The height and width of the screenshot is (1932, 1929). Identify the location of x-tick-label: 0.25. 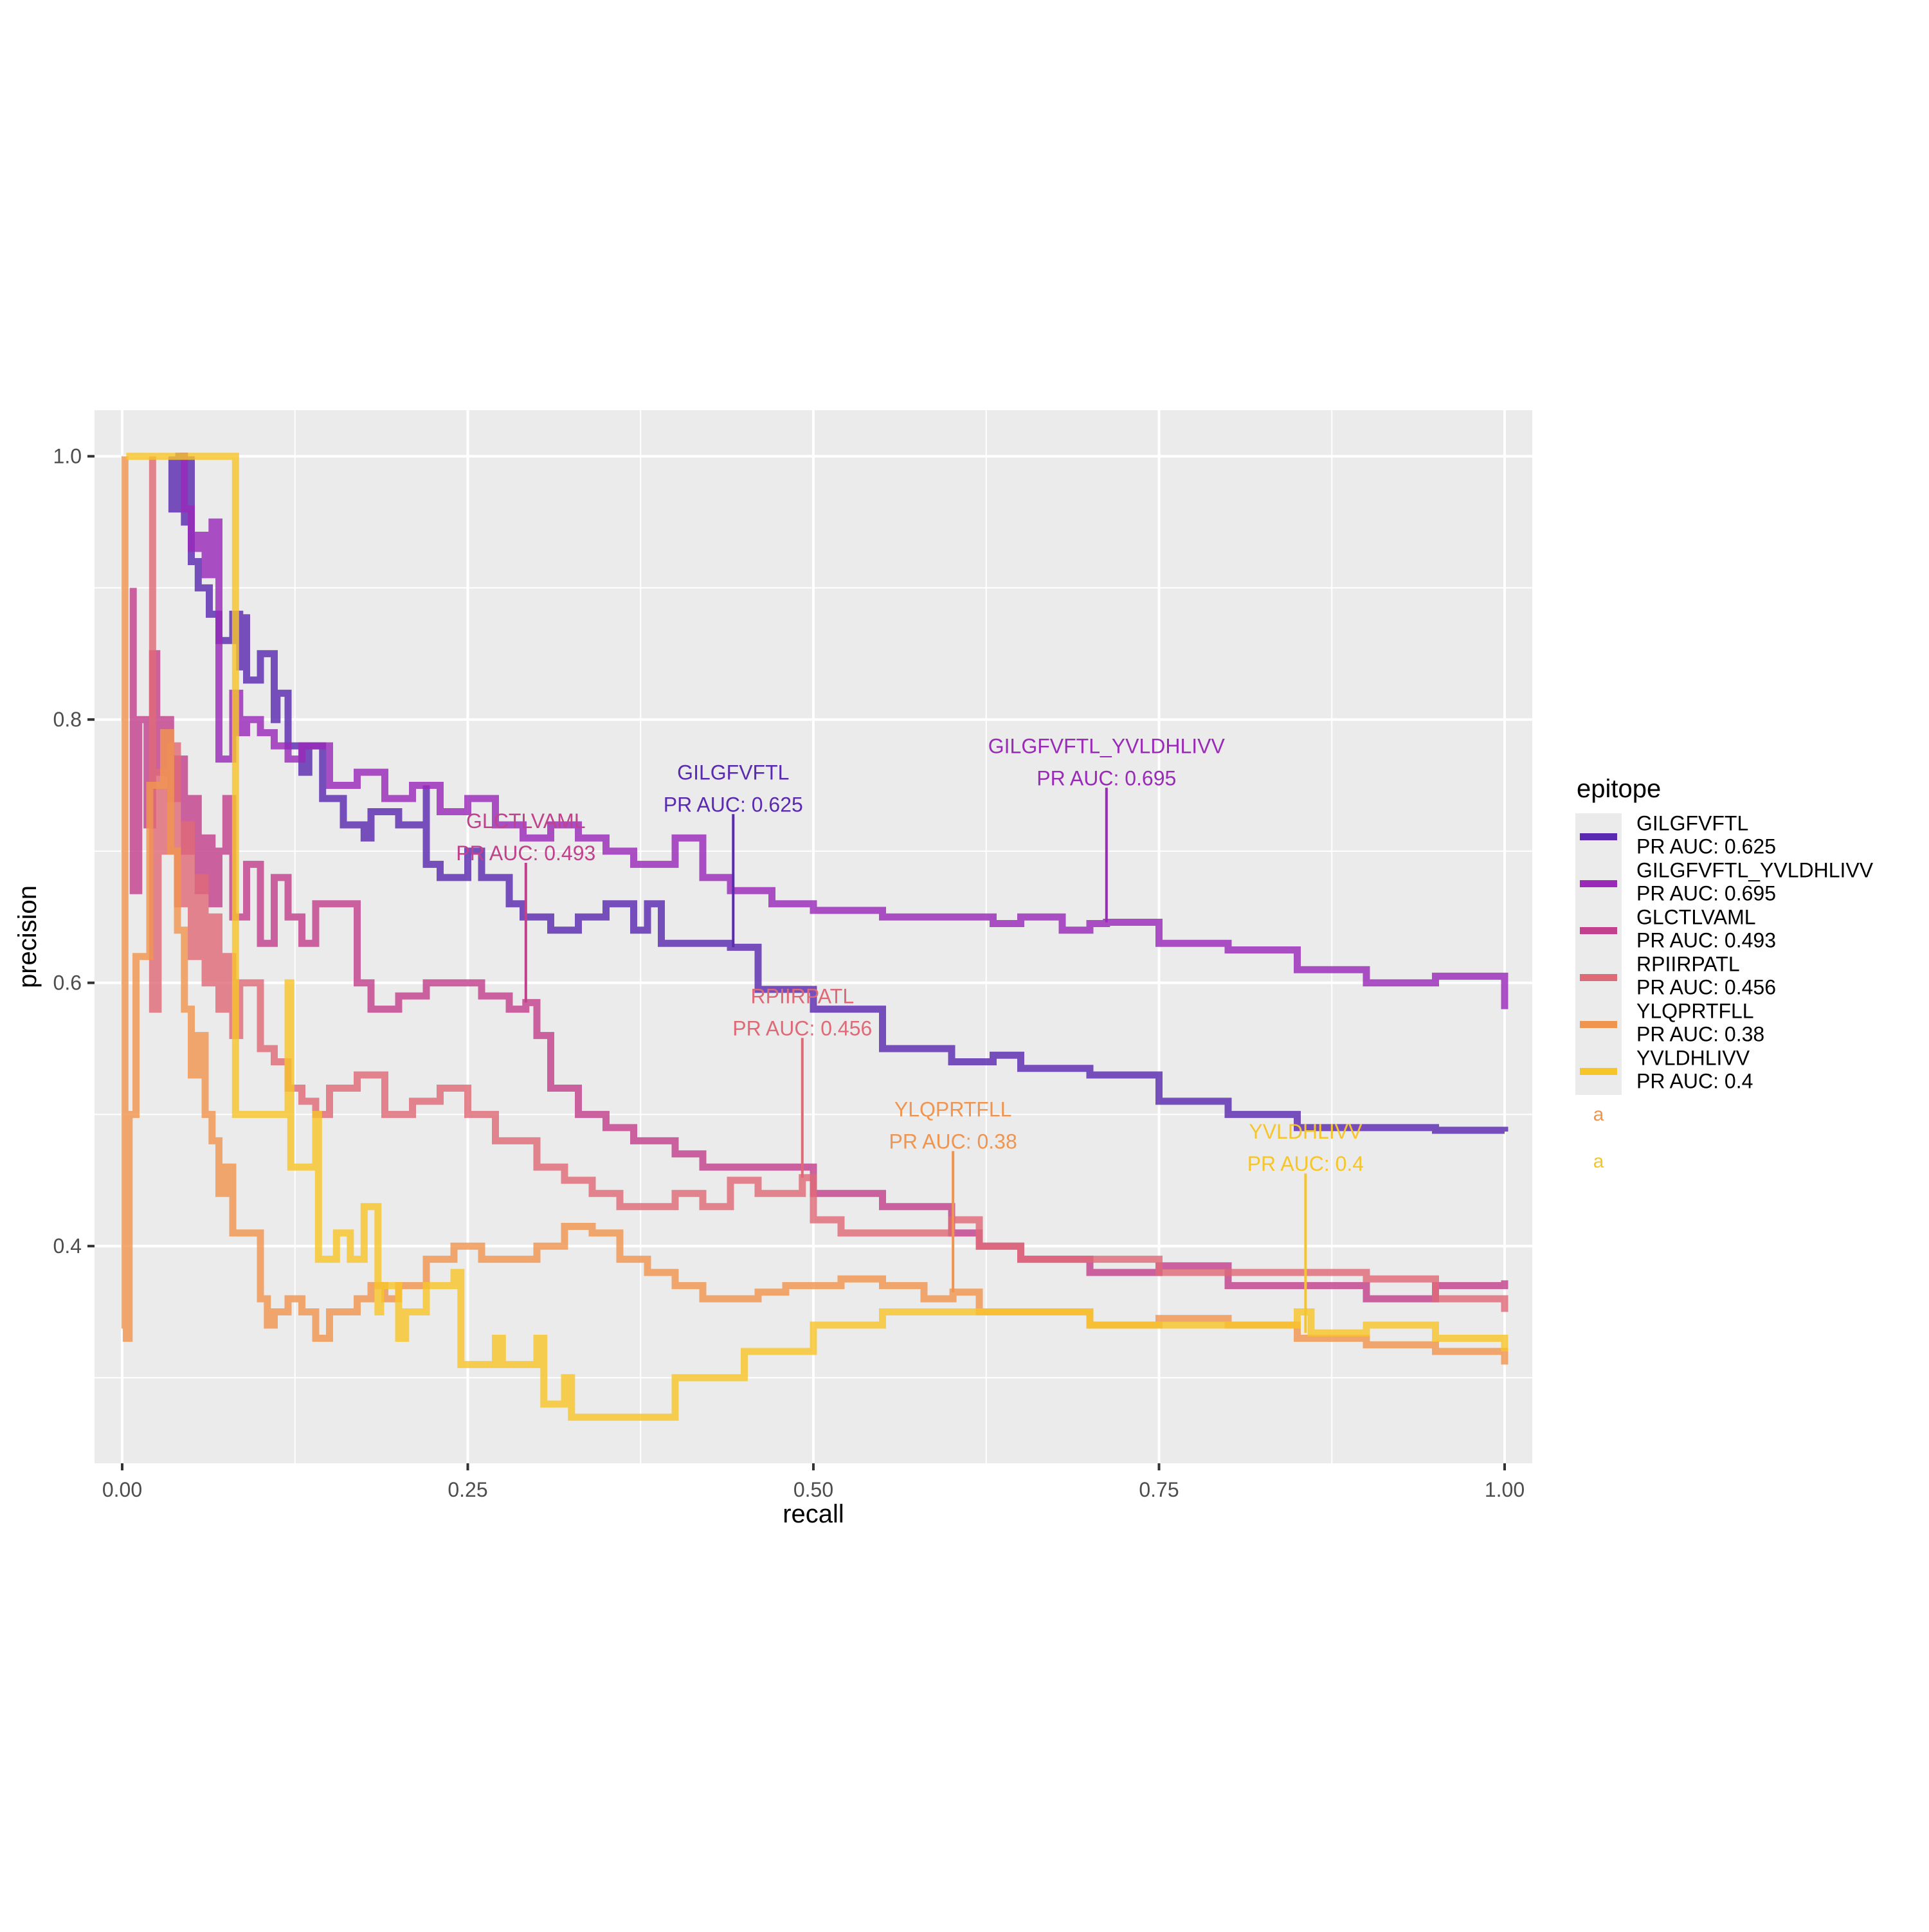
(467, 1489).